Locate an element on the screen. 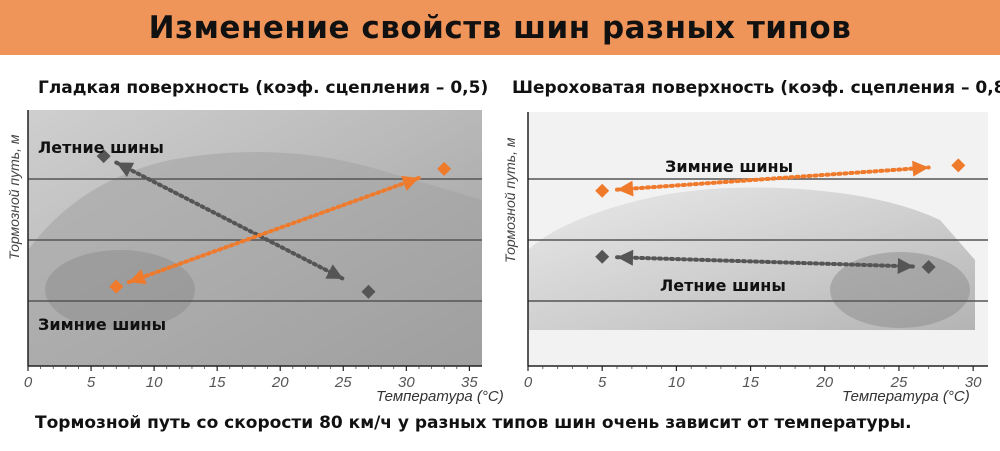  left-x-tick-label: 35 is located at coordinates (469, 382).